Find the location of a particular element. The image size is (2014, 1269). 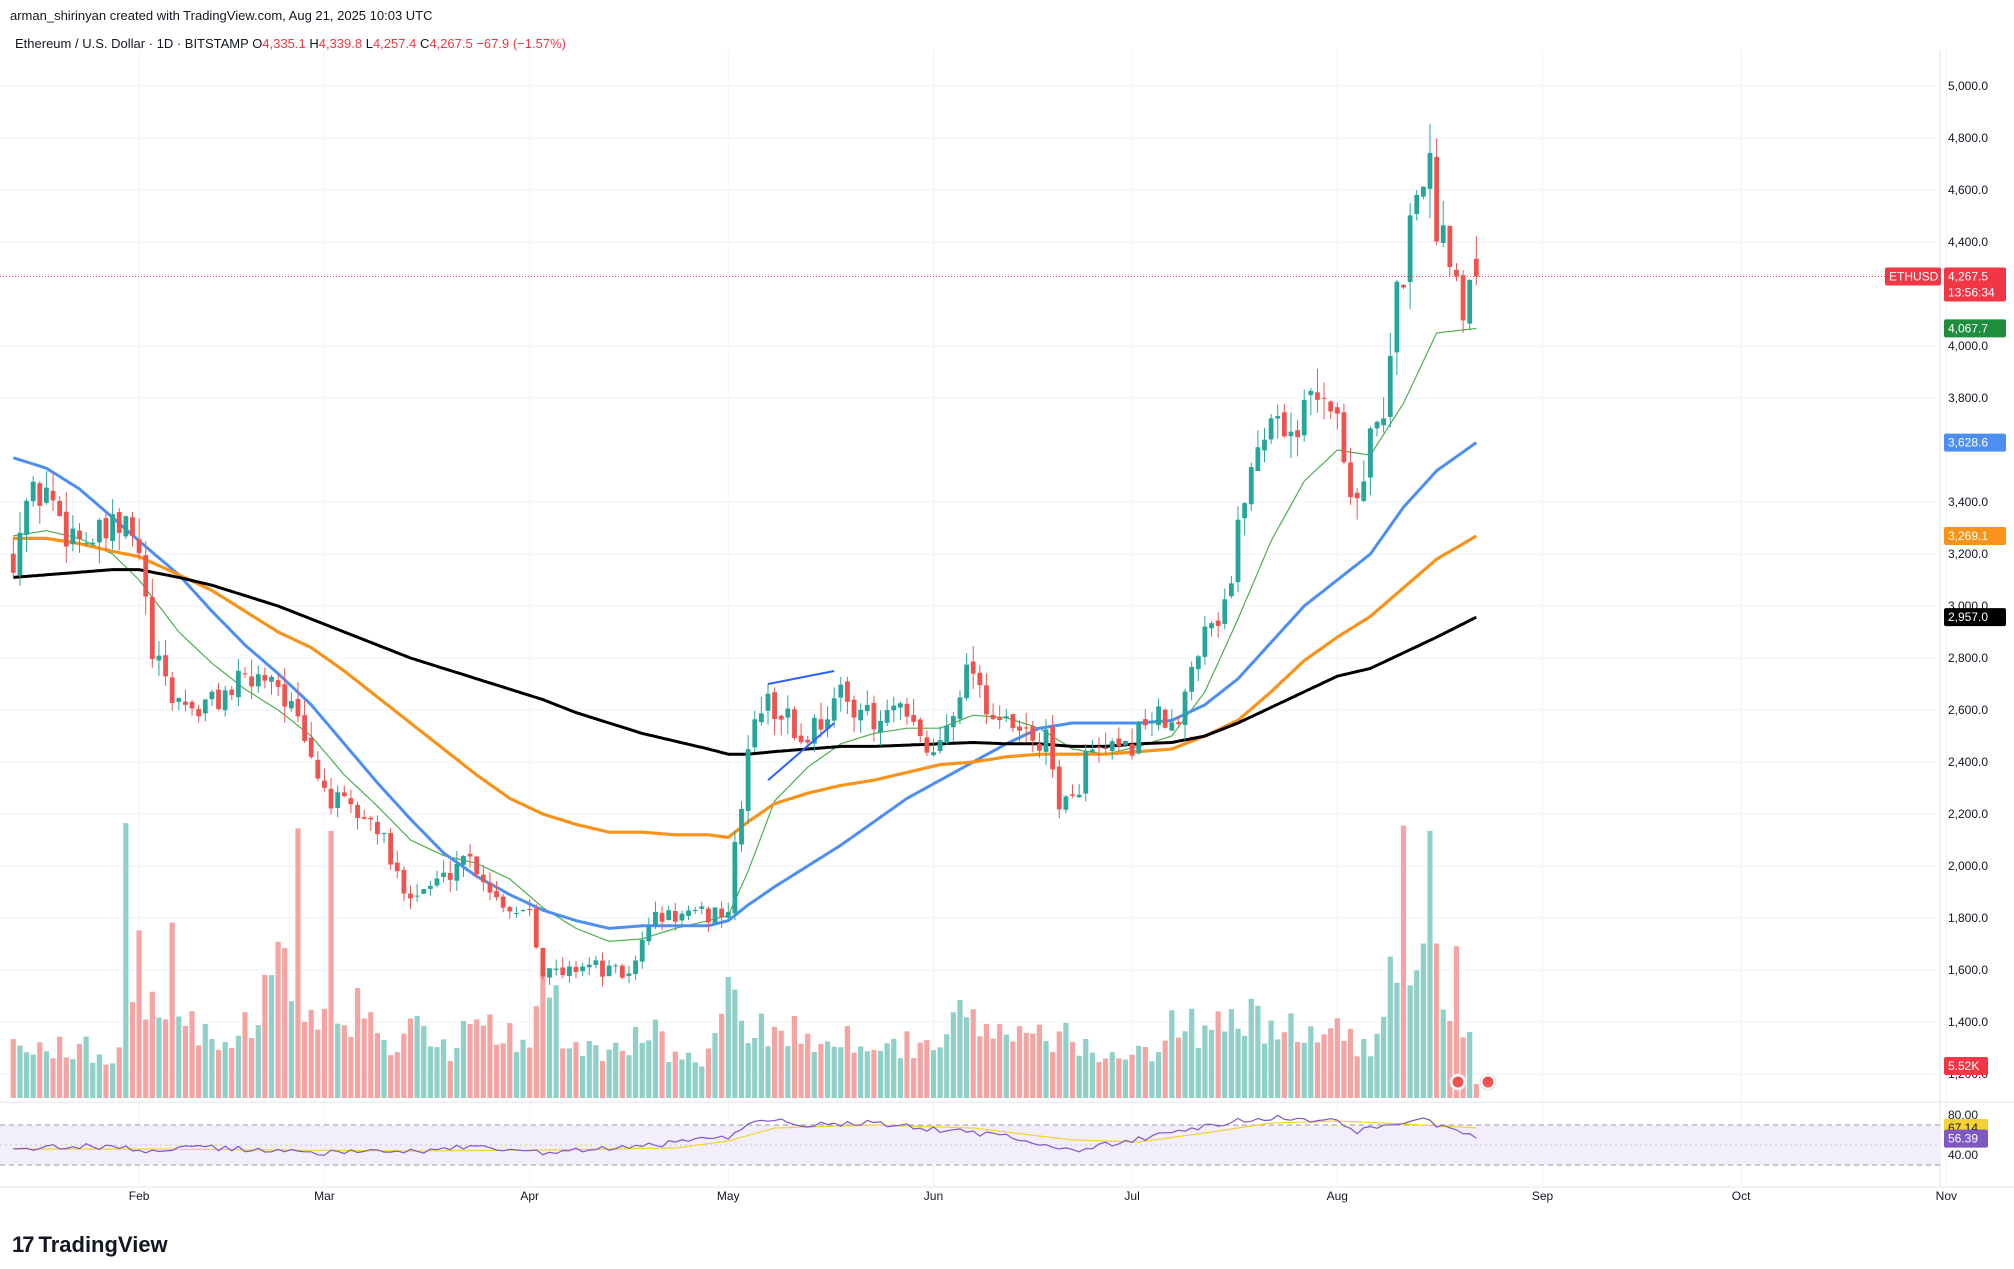

rsi-badge-bg is located at coordinates (1966, 1138).